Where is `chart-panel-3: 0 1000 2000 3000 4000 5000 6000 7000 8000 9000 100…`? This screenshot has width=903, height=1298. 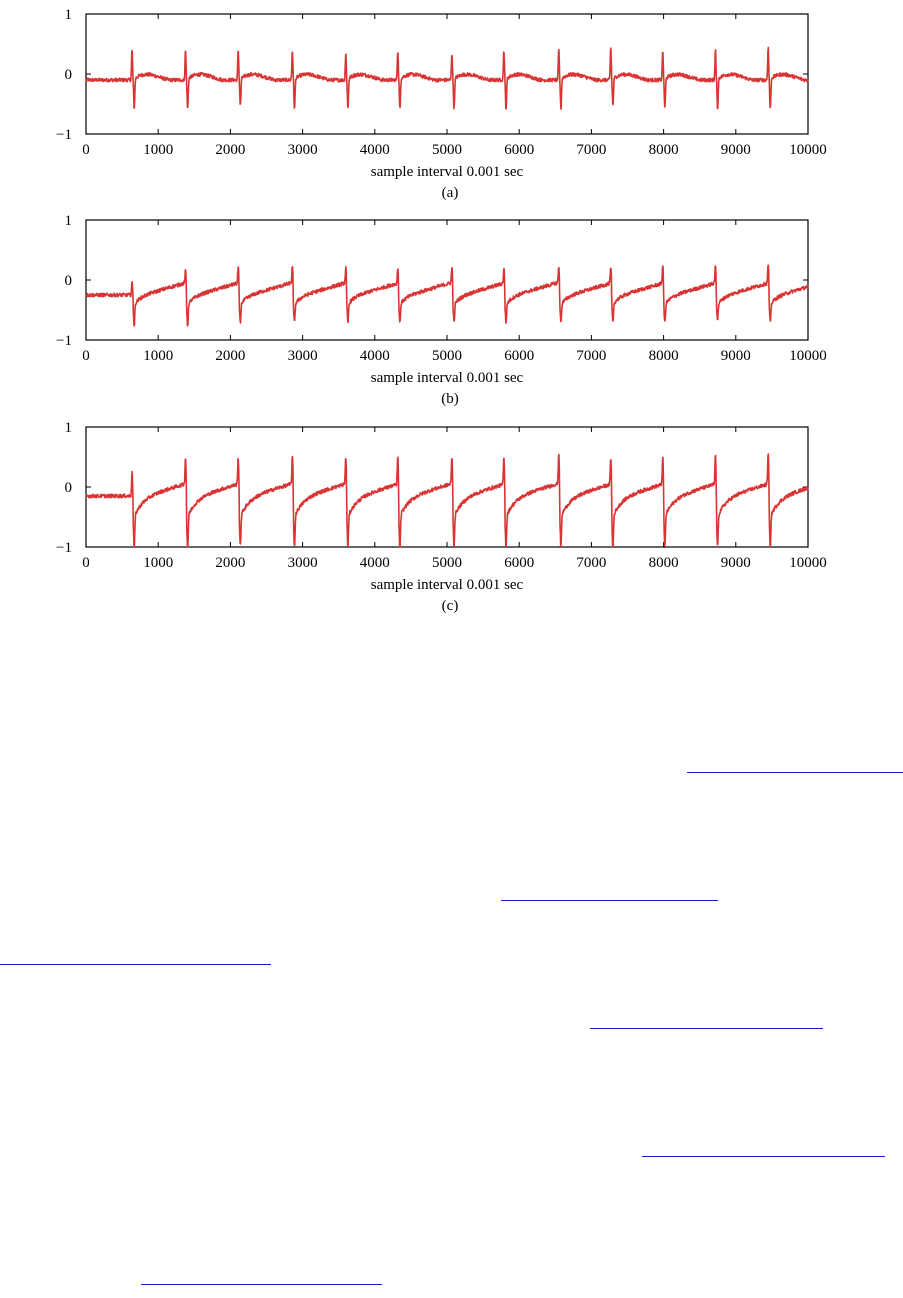 chart-panel-3: 0 1000 2000 3000 4000 5000 6000 7000 8000 9000 100… is located at coordinates (441, 517).